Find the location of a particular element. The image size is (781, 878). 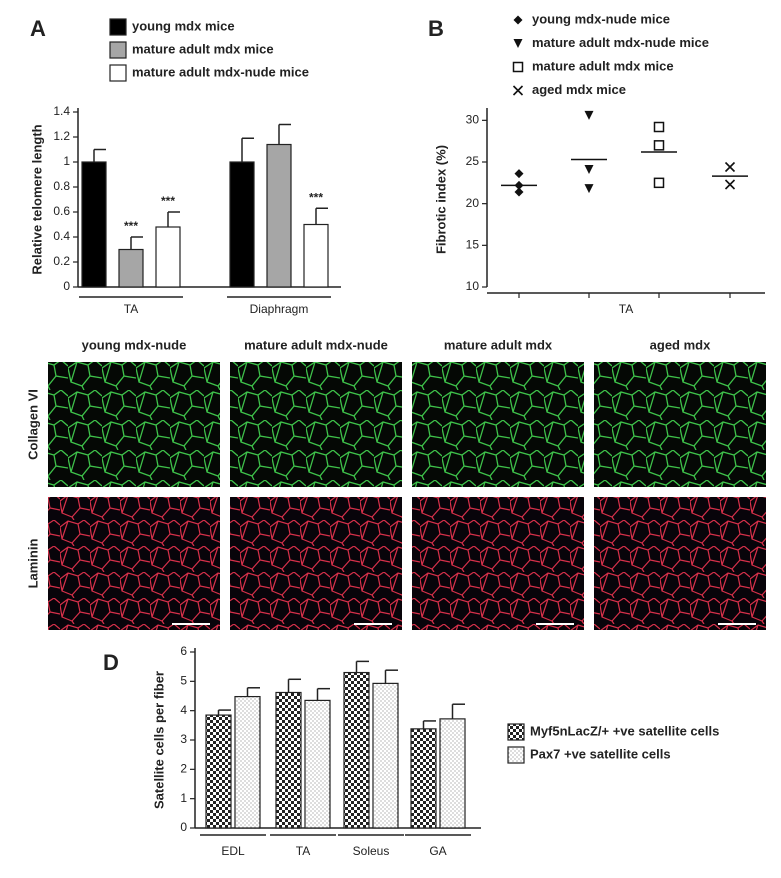

y-tick-label: 1.4 is located at coordinates (61, 111).